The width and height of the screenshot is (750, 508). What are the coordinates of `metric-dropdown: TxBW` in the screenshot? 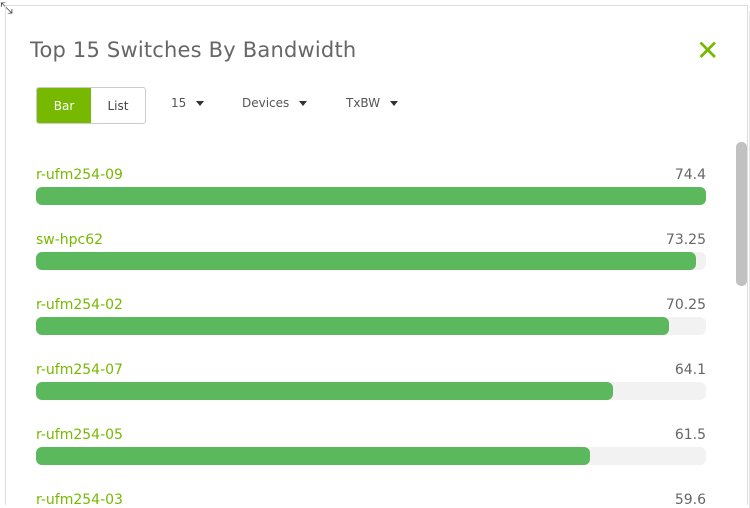 It's located at (372, 103).